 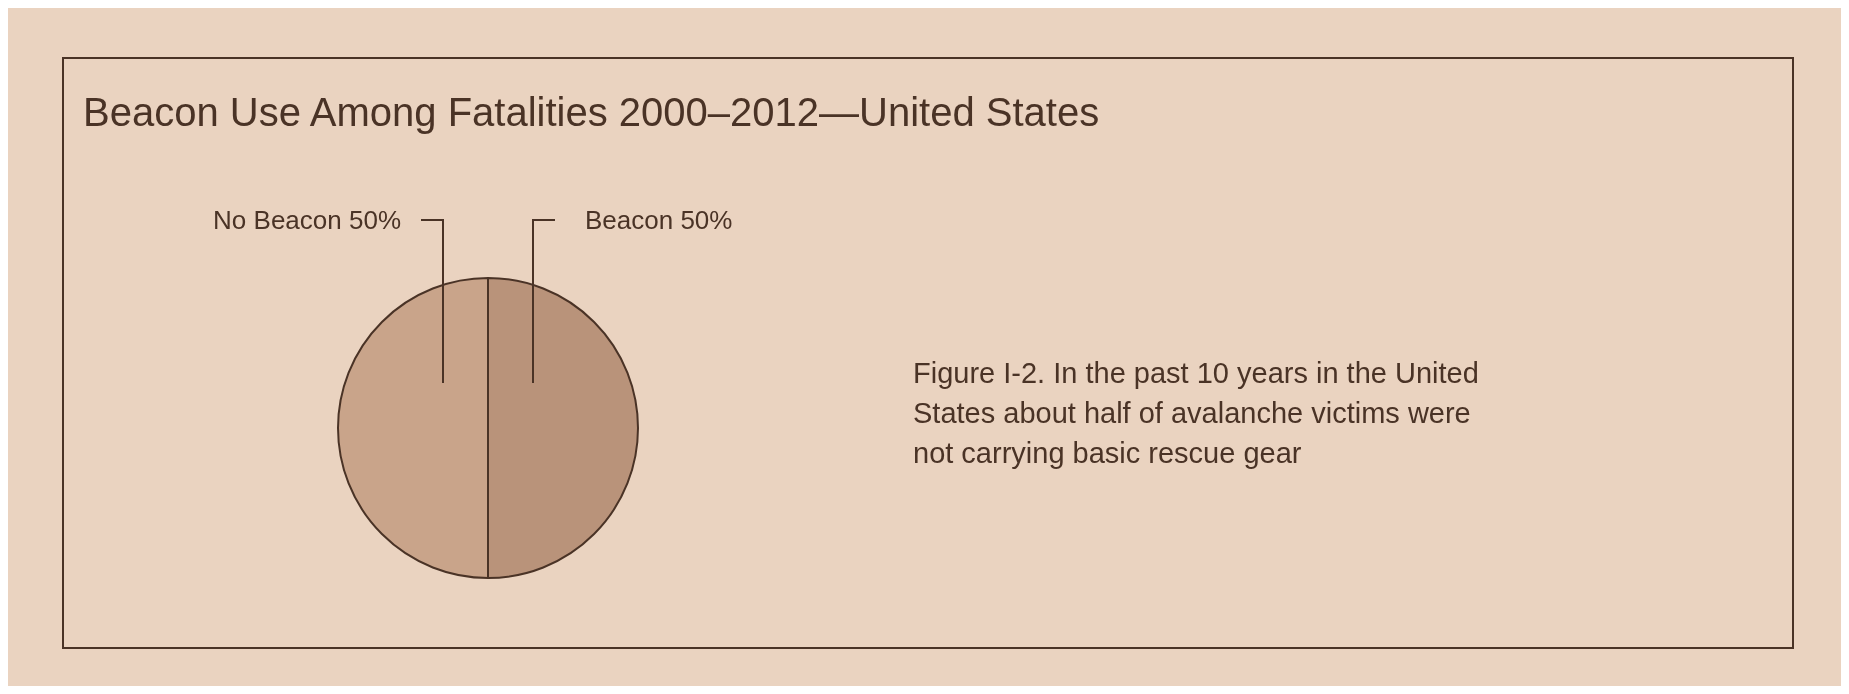 What do you see at coordinates (1196, 413) in the screenshot?
I see `text: Figure I-2. In the past 10 years in the United States about half of avalanche victims were not carrying basic rescue gear` at bounding box center [1196, 413].